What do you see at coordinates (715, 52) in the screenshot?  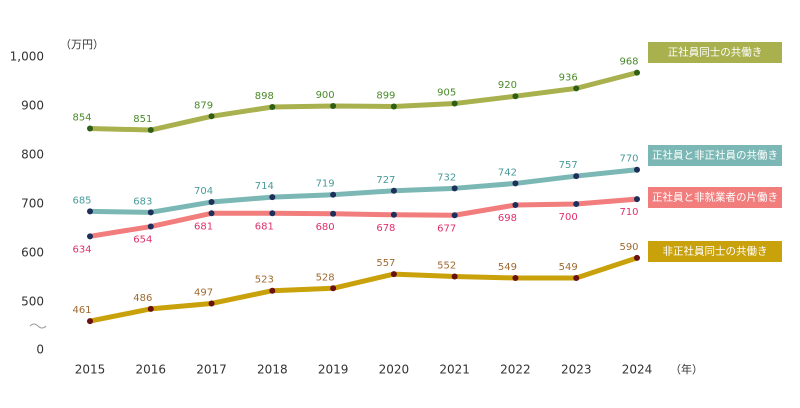 I see `legend-label: 正社員同士の共働き` at bounding box center [715, 52].